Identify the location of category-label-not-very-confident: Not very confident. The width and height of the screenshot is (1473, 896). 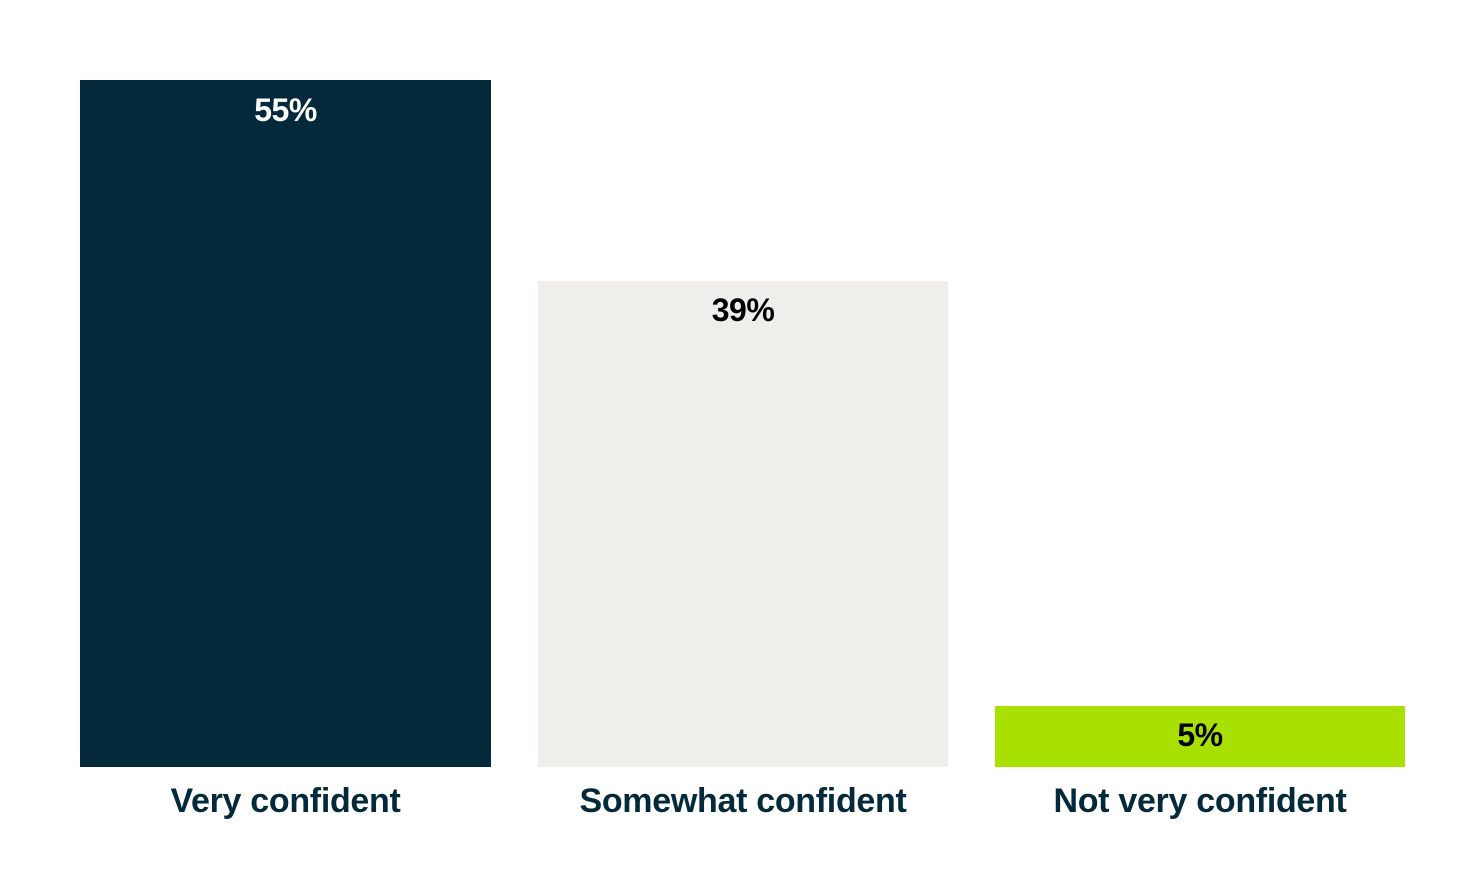
(1200, 801).